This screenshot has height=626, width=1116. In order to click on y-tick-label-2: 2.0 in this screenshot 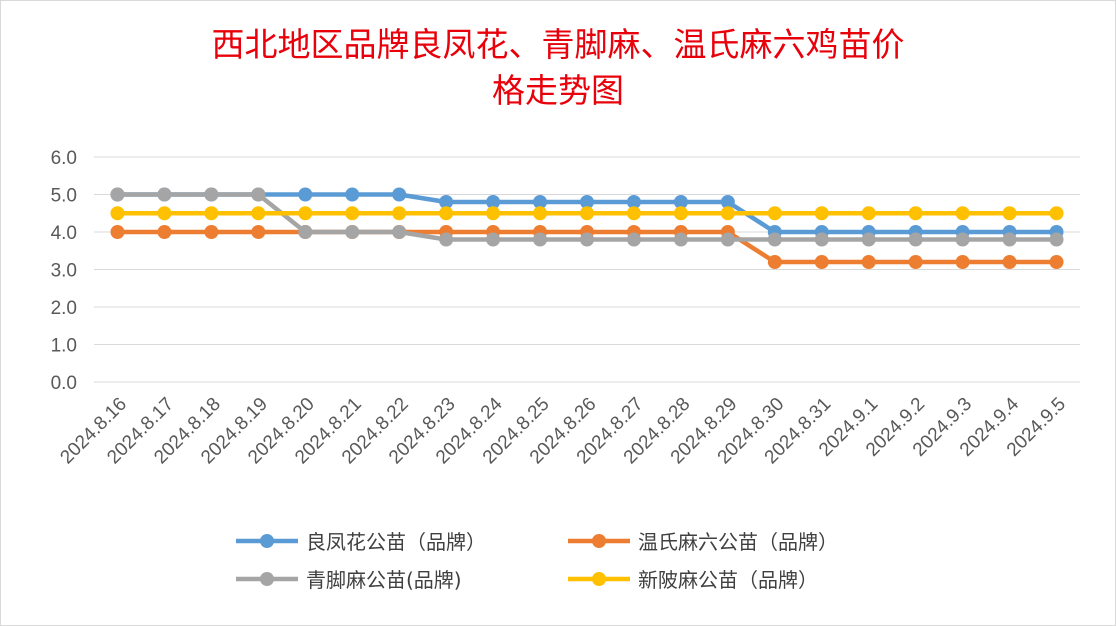, I will do `click(64, 308)`.